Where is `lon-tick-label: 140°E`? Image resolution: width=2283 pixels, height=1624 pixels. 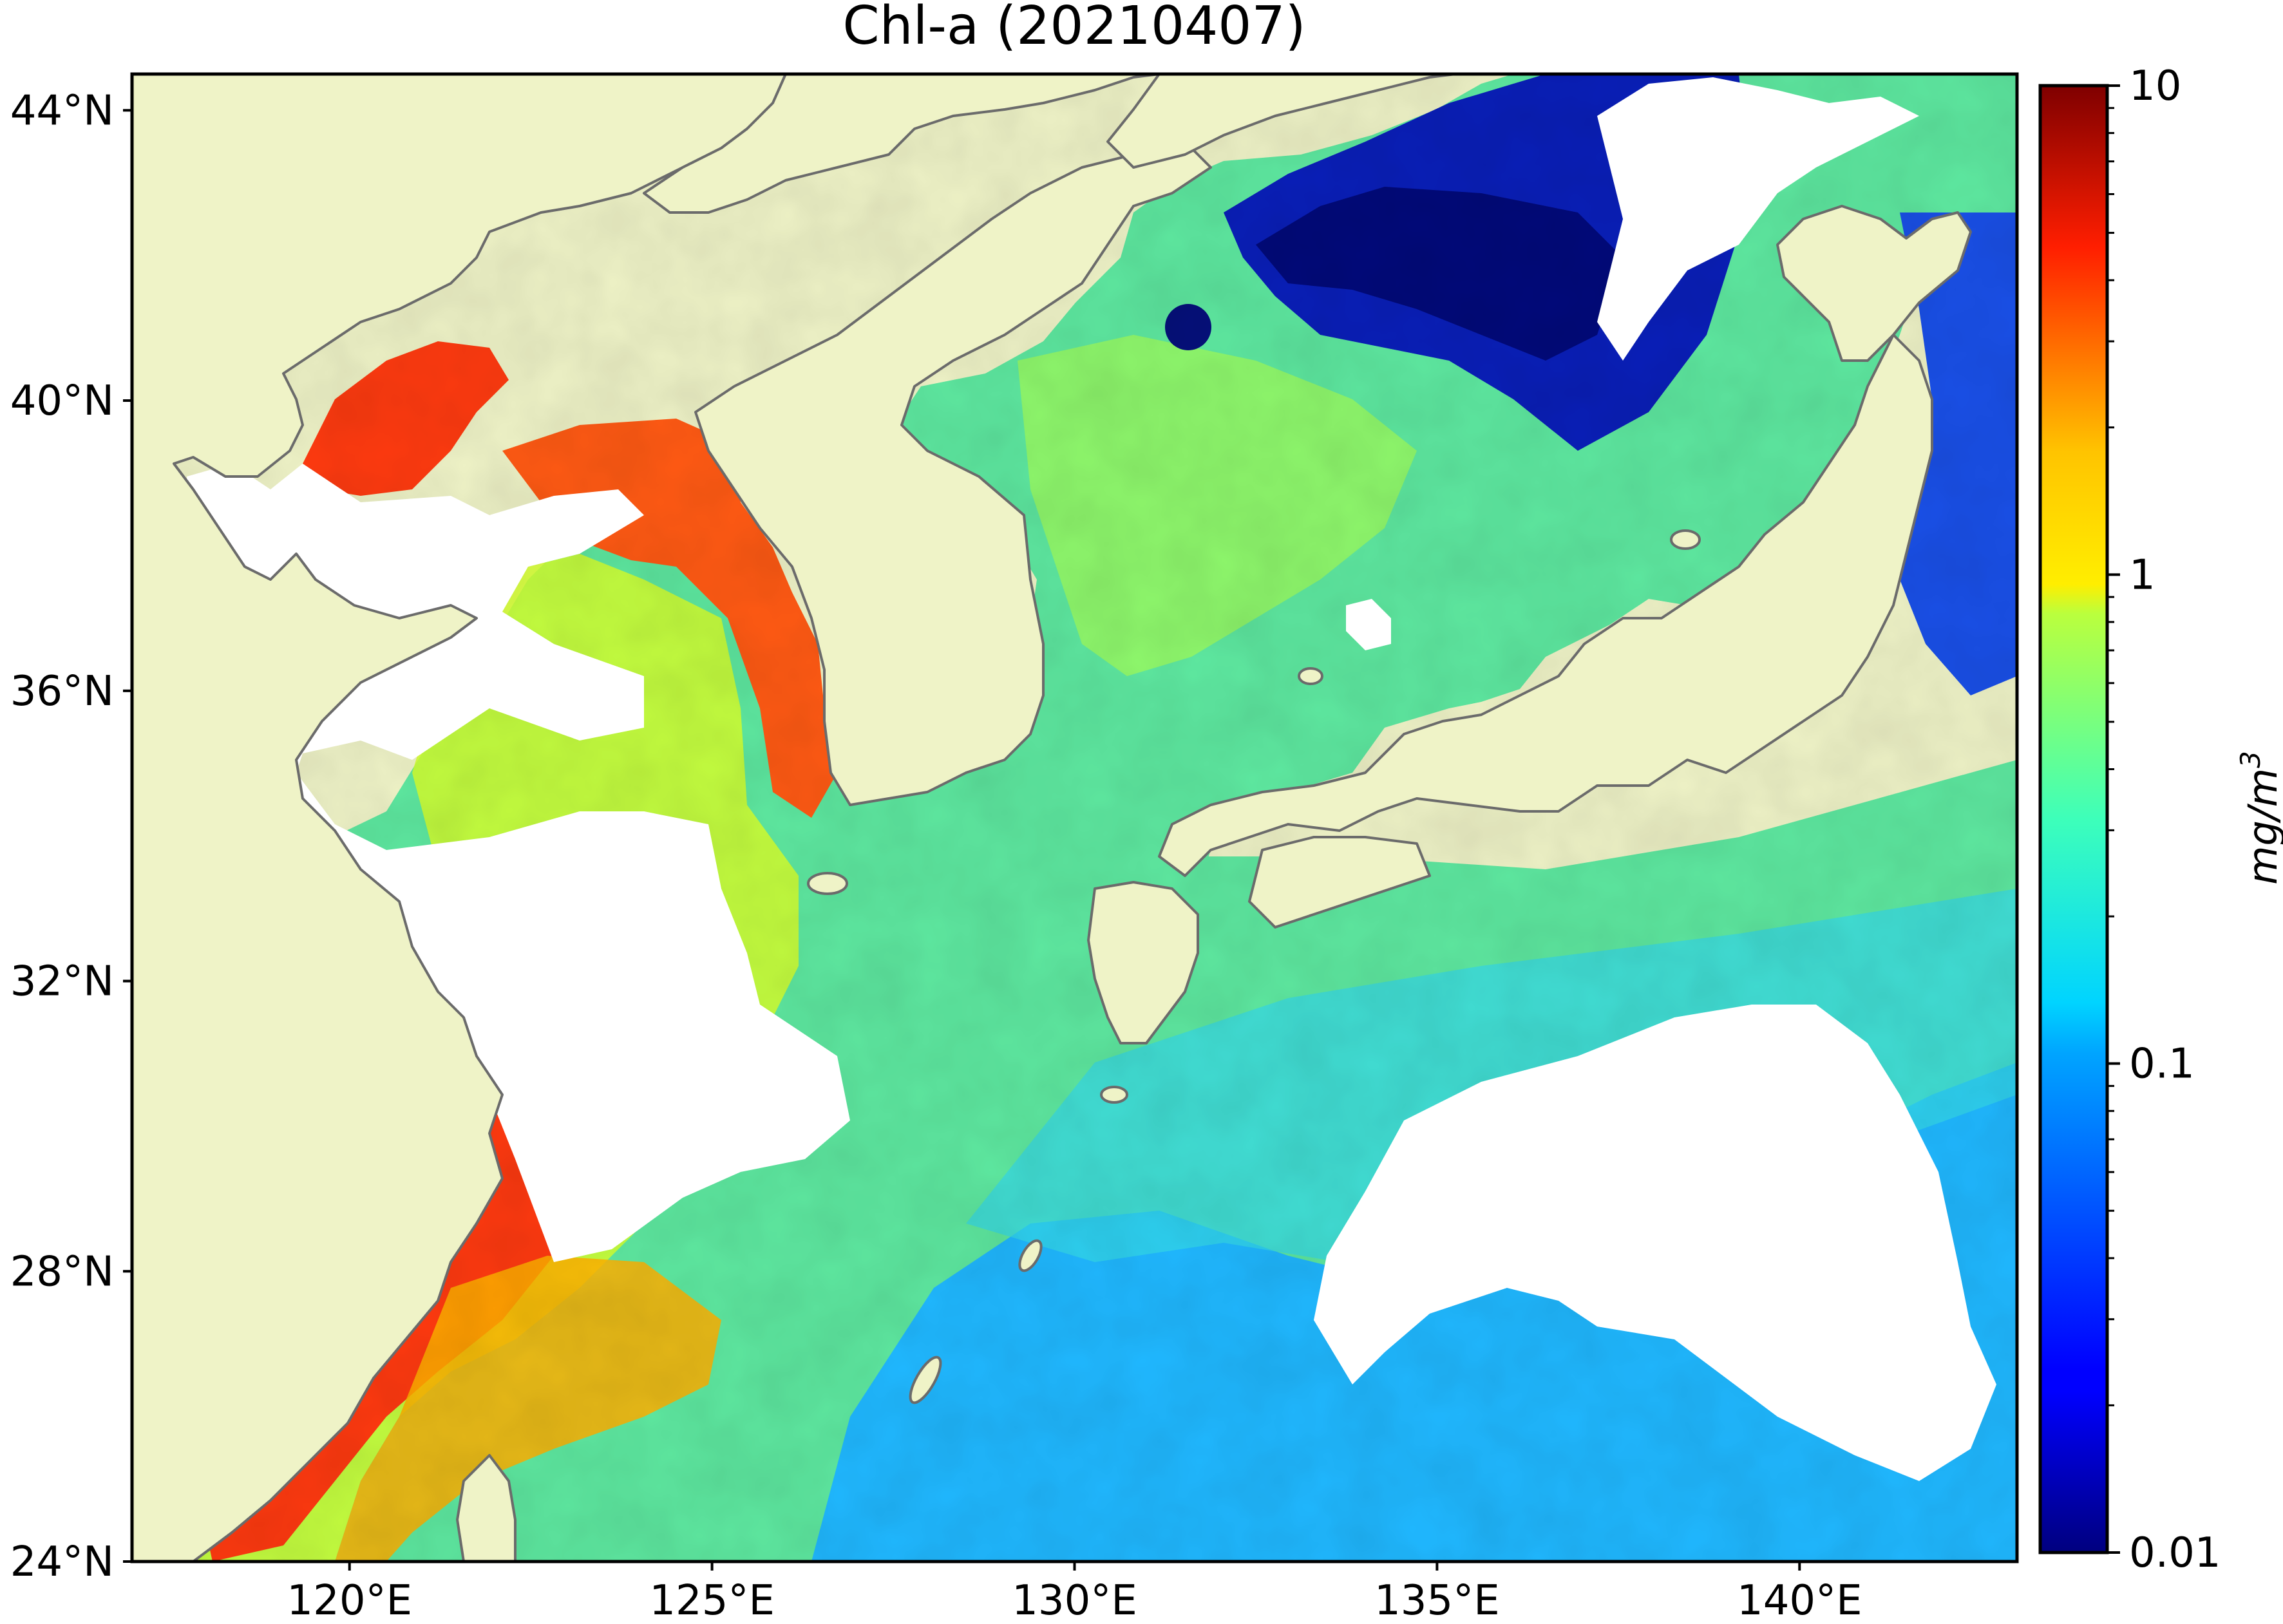
lon-tick-label: 140°E is located at coordinates (1799, 1601).